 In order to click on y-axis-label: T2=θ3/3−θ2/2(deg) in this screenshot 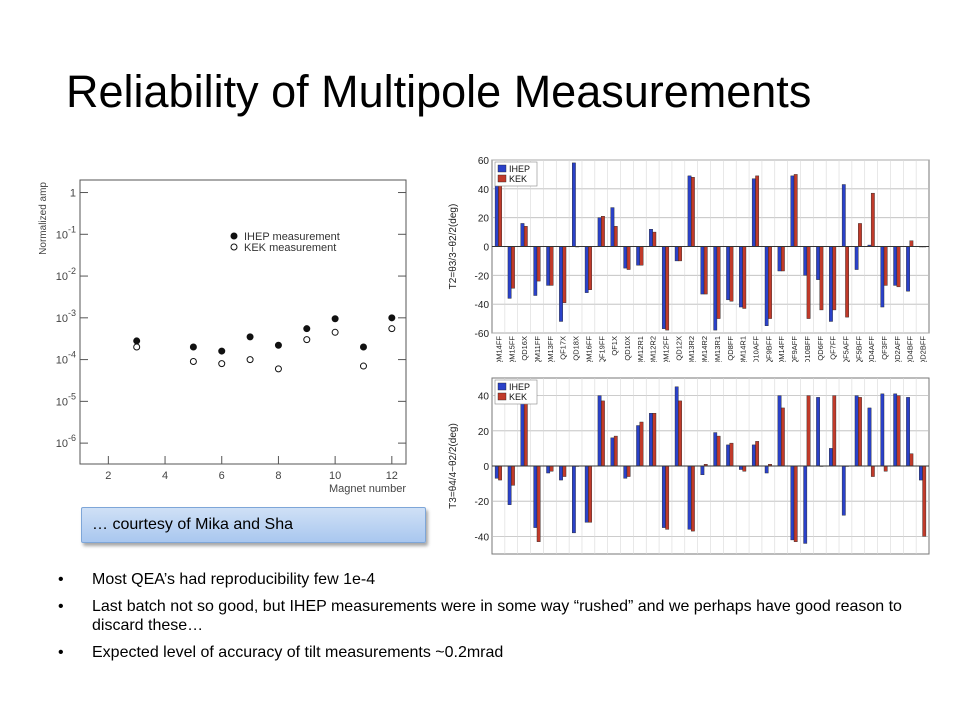, I will do `click(453, 247)`.